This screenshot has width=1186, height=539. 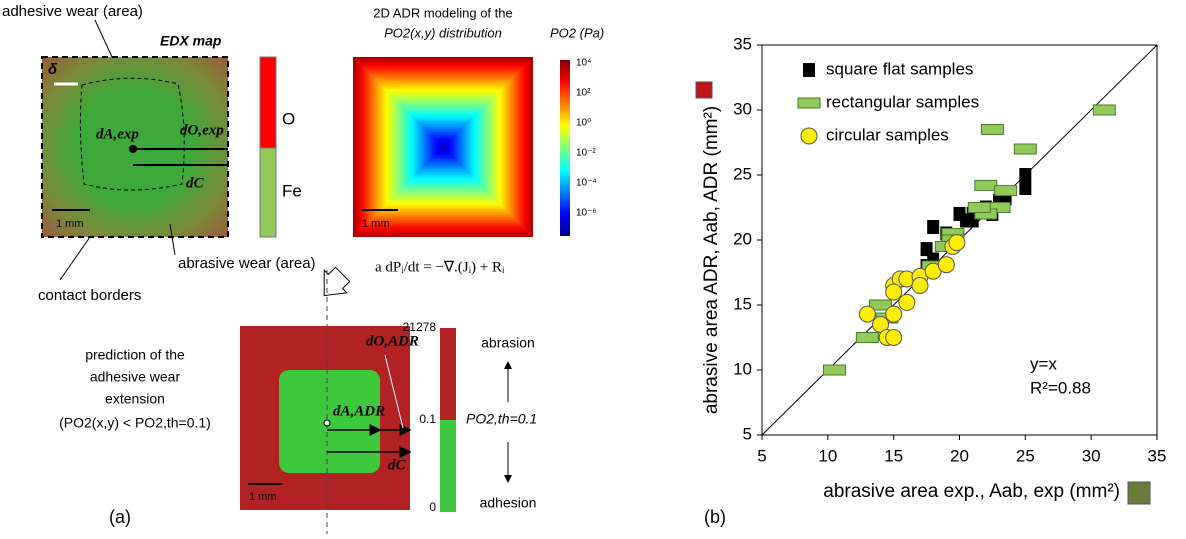 What do you see at coordinates (135, 423) in the screenshot?
I see `label: (PO2(x,y) < PO2,th=0.1)` at bounding box center [135, 423].